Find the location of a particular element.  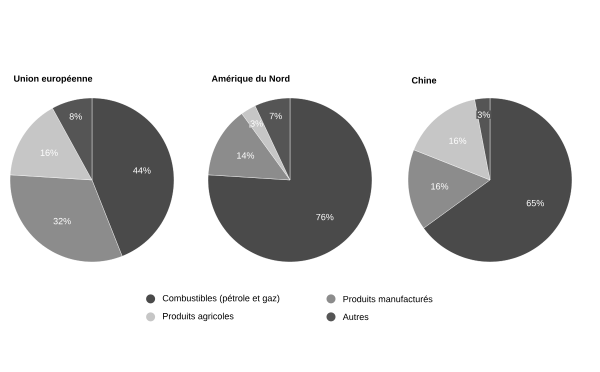

data-label: 65% is located at coordinates (535, 203).